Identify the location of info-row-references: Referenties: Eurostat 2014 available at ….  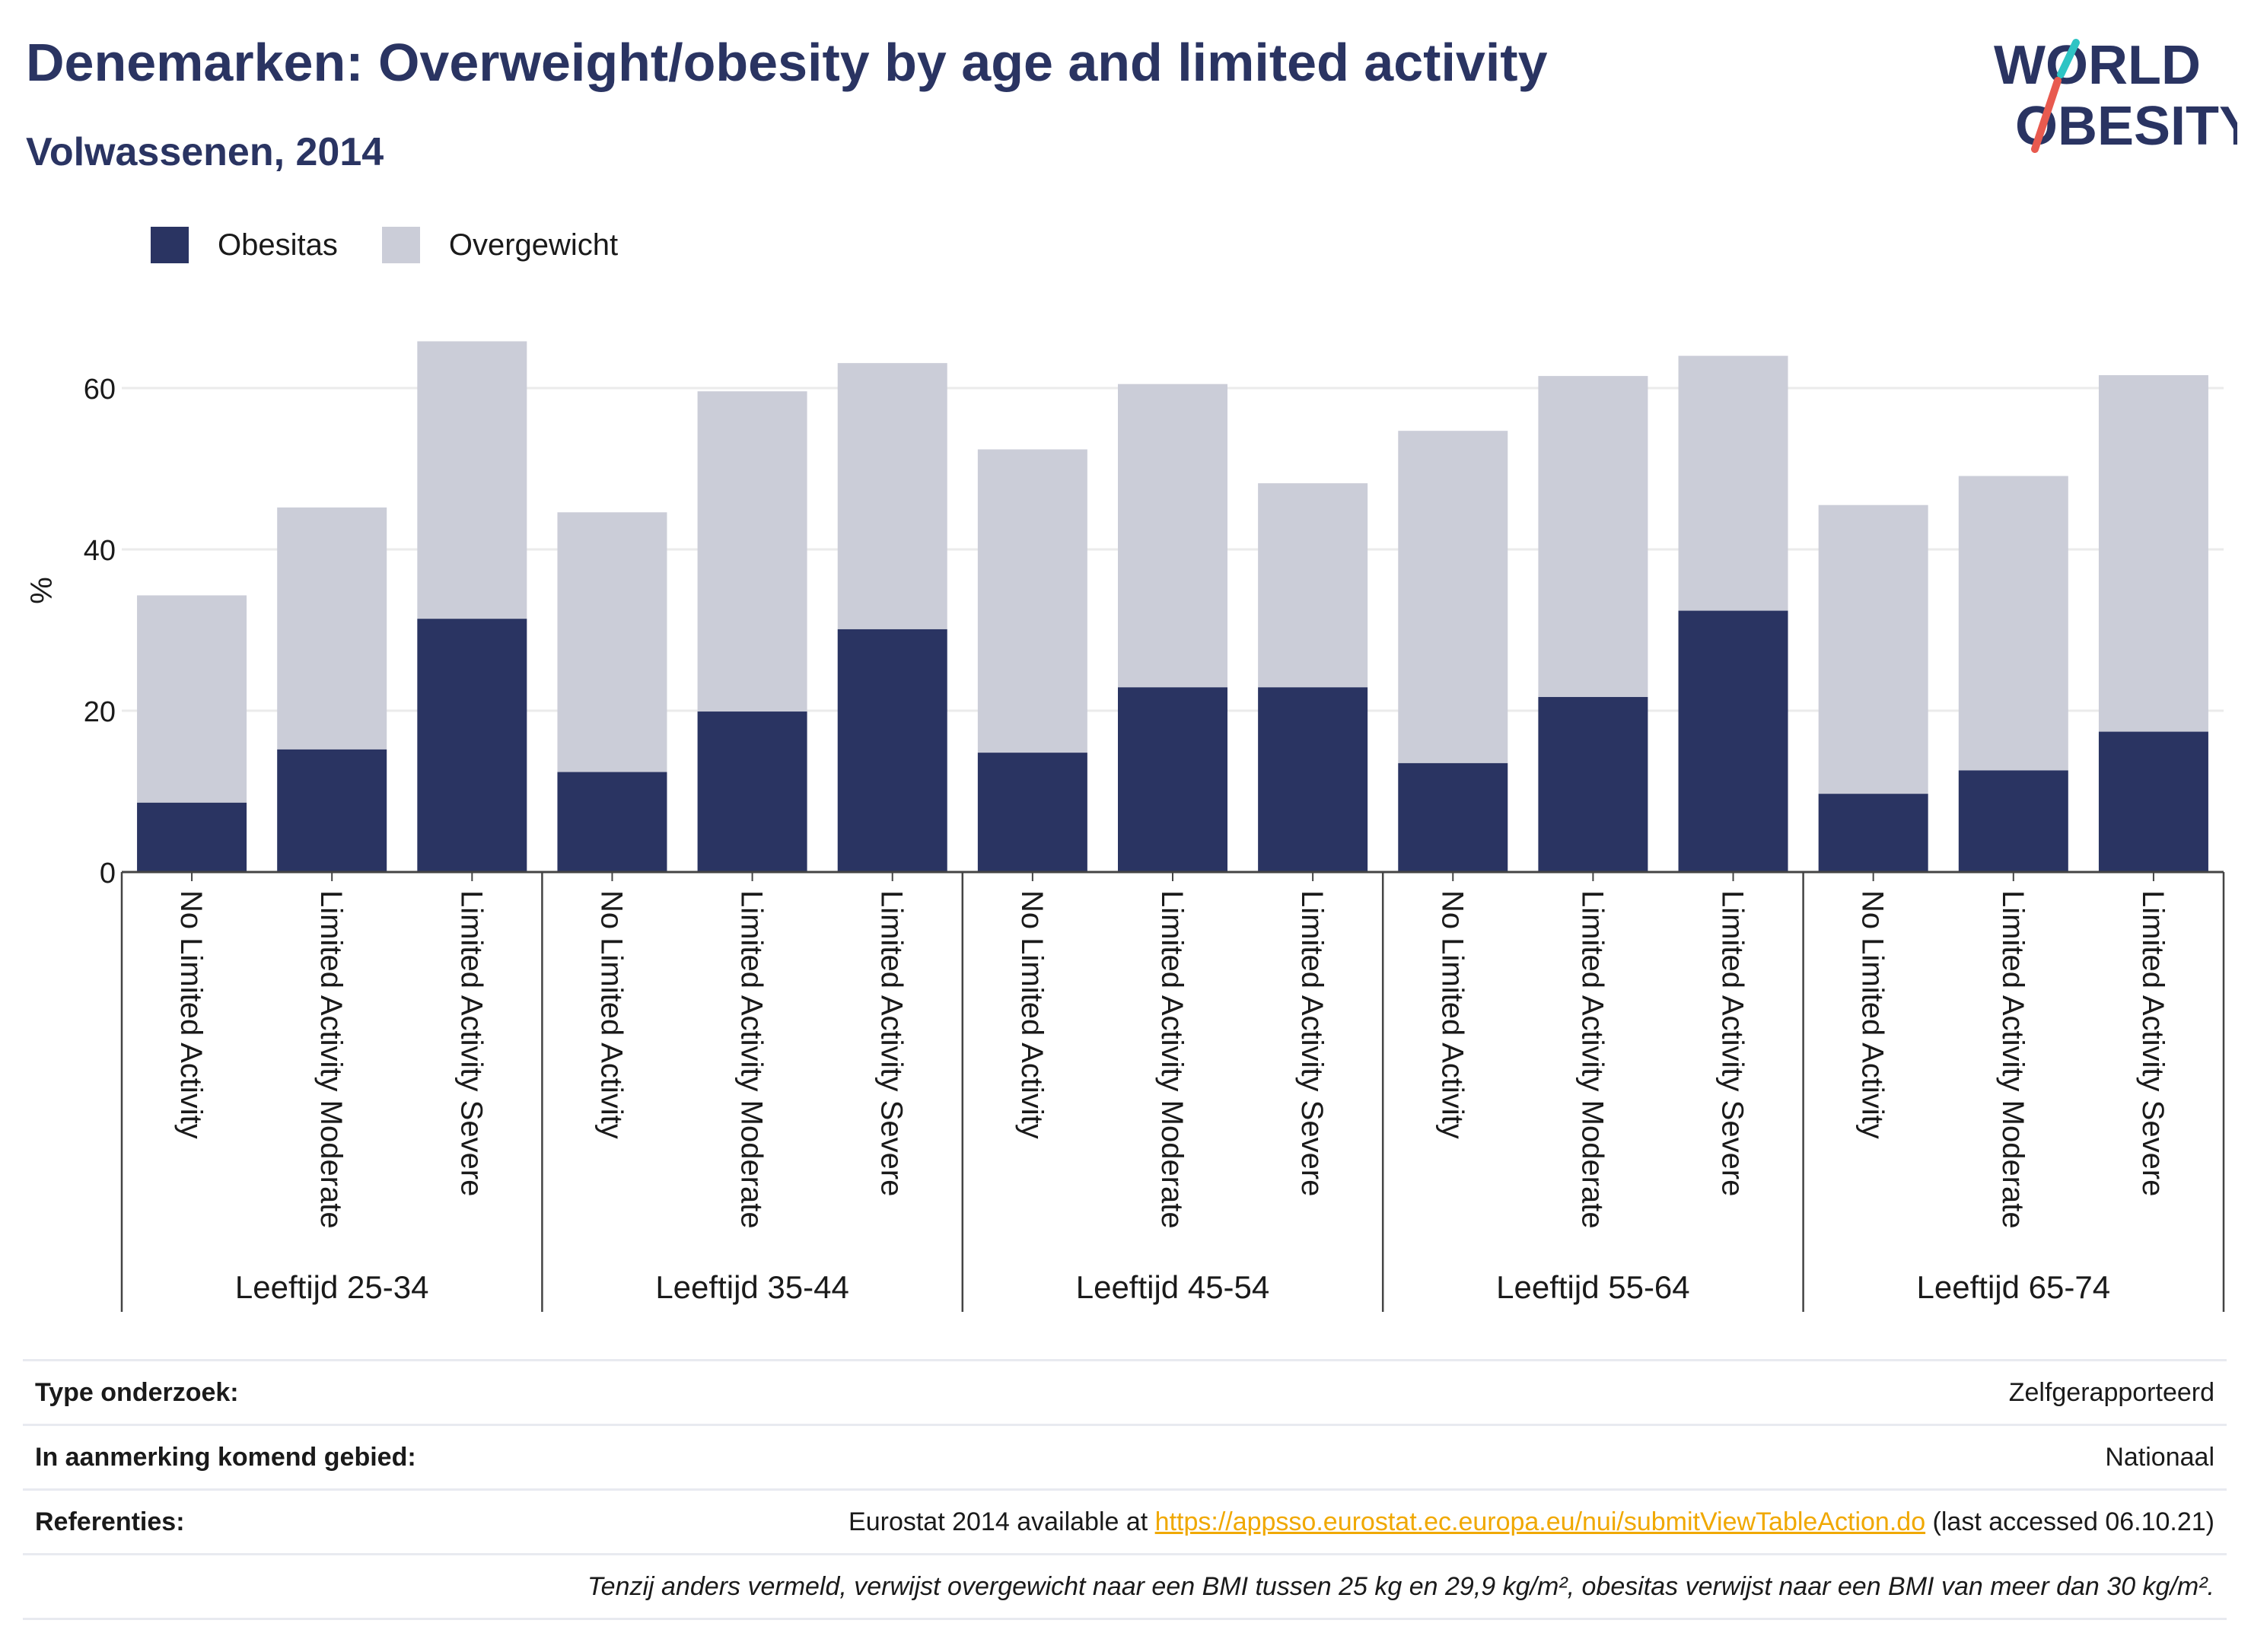
(1125, 1520).